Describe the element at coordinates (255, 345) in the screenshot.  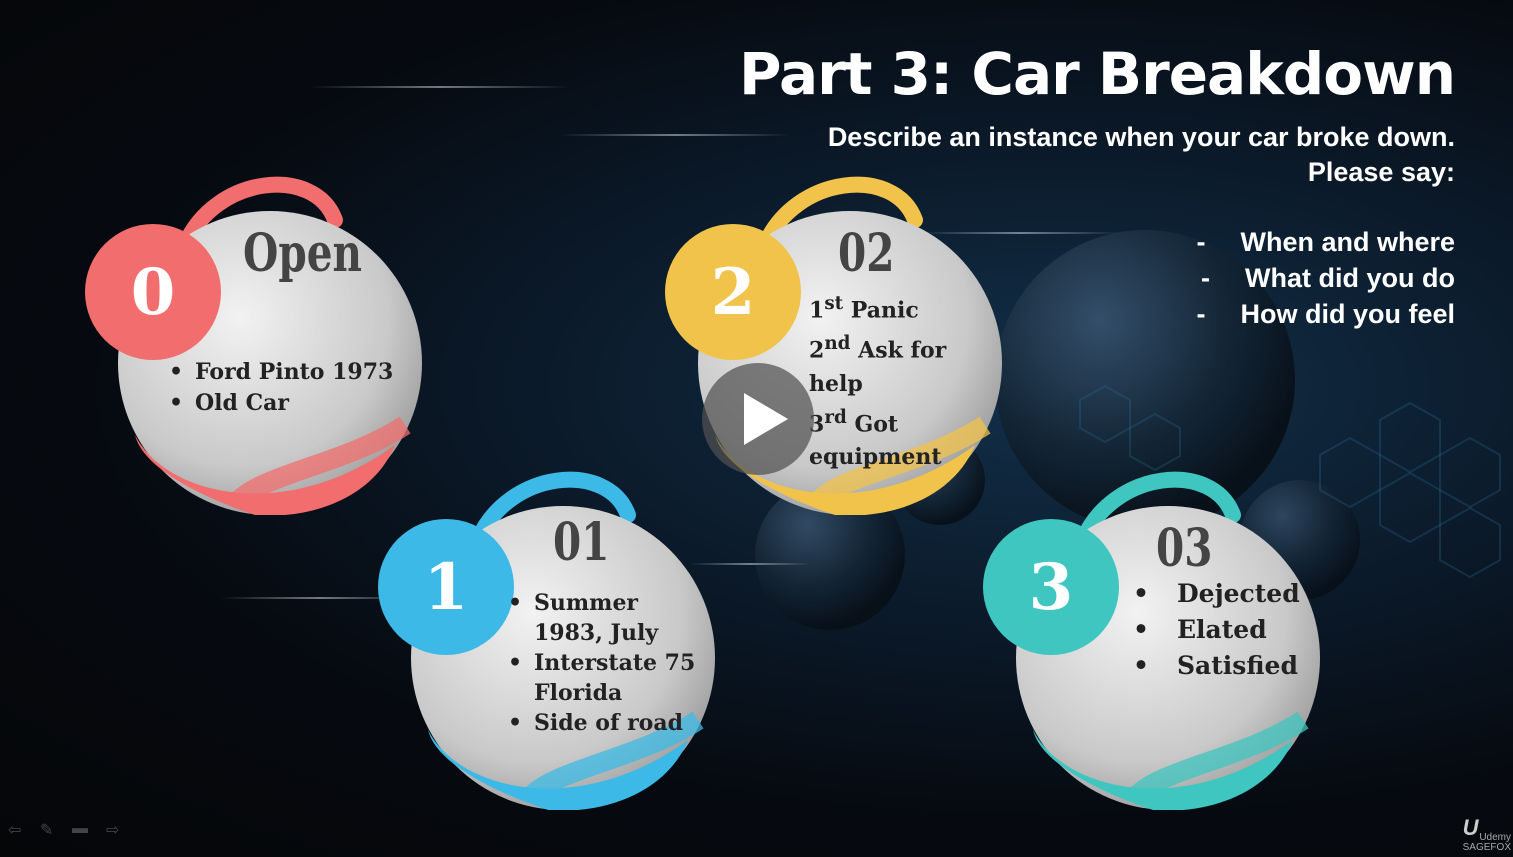
I see `card-open: 0 Open Ford Pinto 1973 Old Car` at that location.